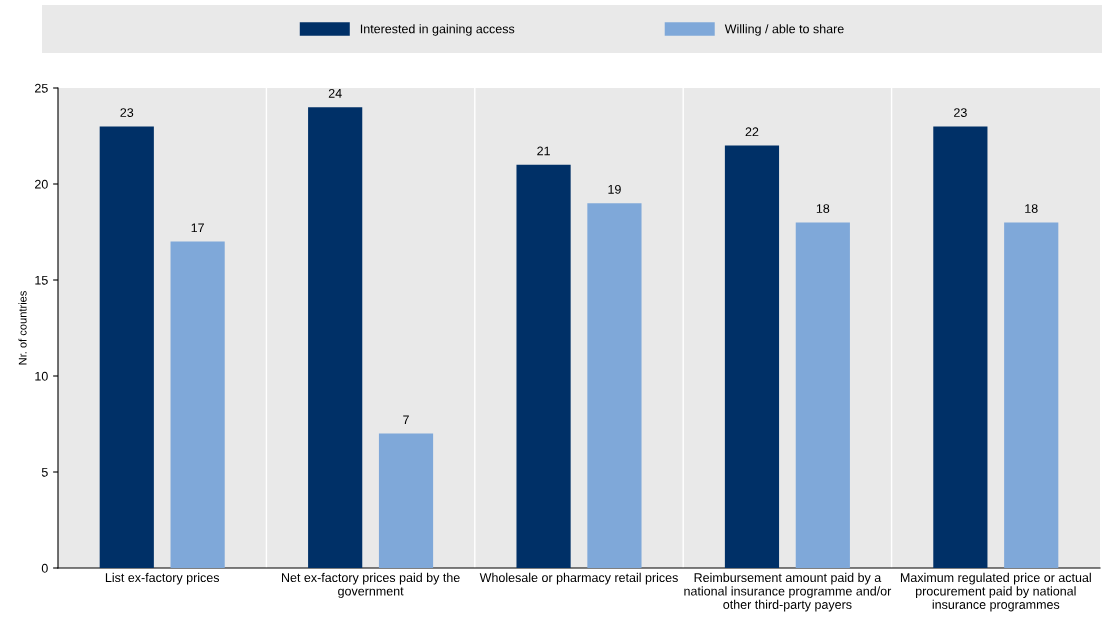  I want to click on data-label: 22, so click(752, 132).